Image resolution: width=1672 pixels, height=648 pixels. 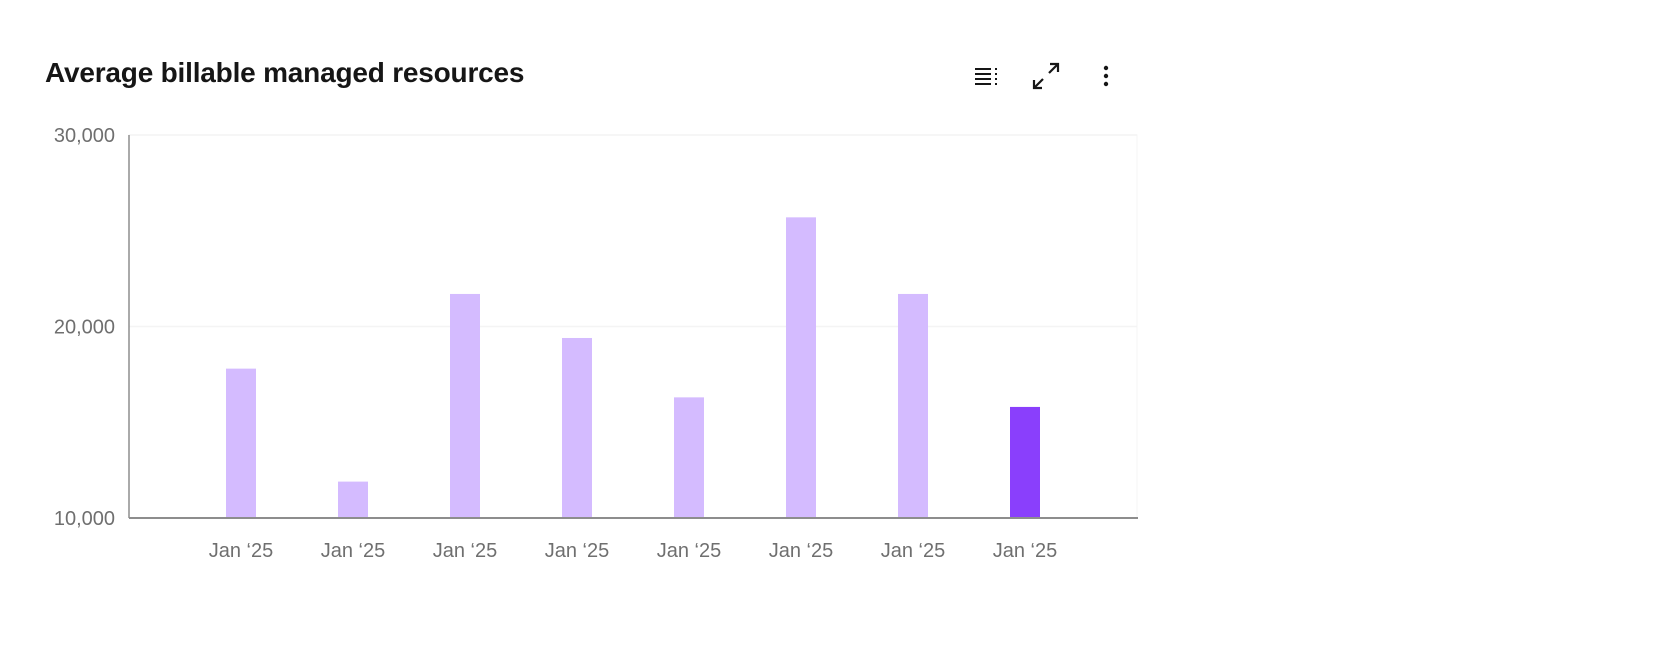 I want to click on y-tick-label: 20,000, so click(x=84, y=328).